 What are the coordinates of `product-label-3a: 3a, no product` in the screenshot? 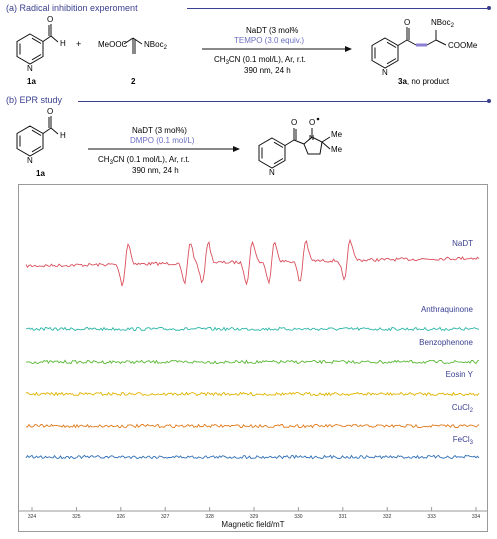 It's located at (424, 81).